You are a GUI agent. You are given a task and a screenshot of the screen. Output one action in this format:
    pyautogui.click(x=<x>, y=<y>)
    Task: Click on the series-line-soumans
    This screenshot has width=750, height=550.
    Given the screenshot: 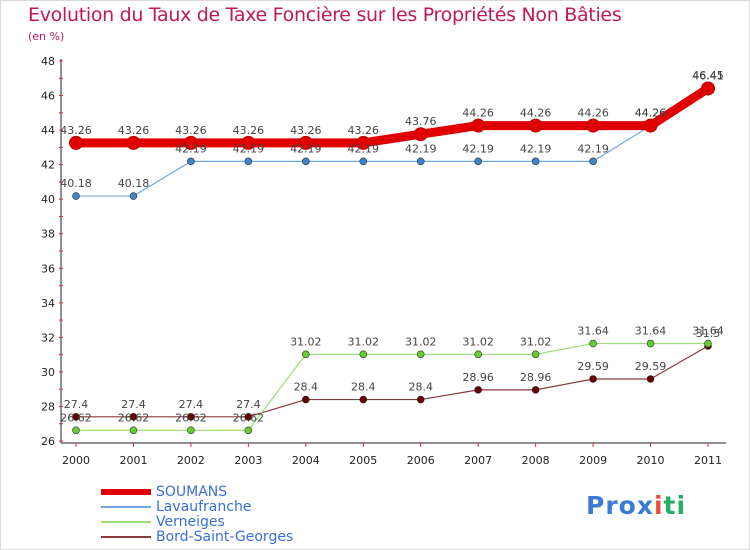 What is the action you would take?
    pyautogui.click(x=392, y=115)
    